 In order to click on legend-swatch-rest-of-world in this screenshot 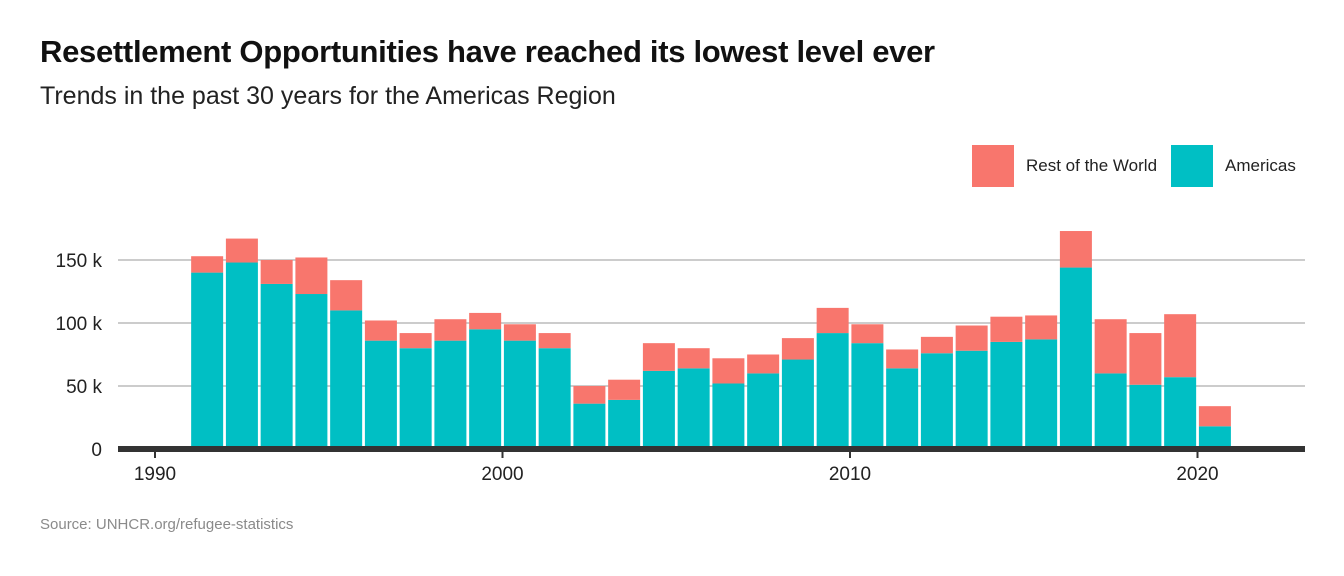, I will do `click(993, 166)`.